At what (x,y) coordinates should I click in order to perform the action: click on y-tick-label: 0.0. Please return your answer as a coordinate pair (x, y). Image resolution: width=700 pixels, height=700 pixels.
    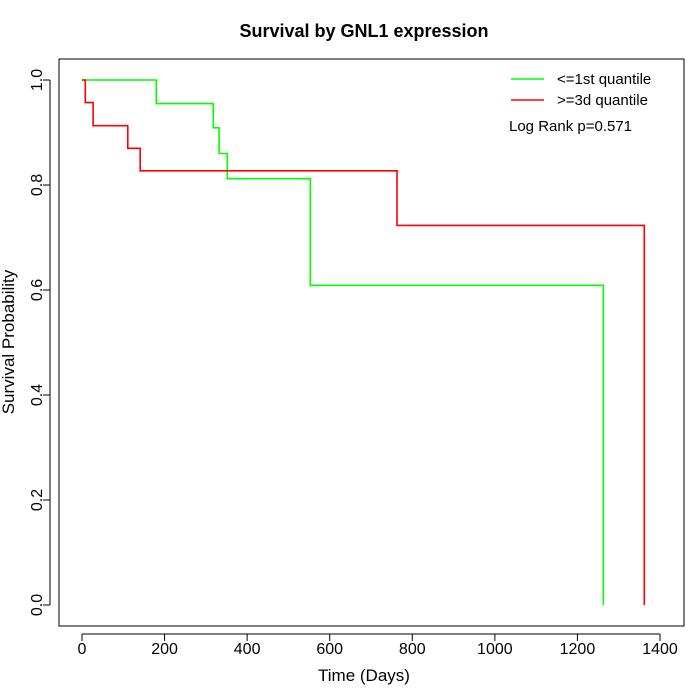
    Looking at the image, I should click on (37, 605).